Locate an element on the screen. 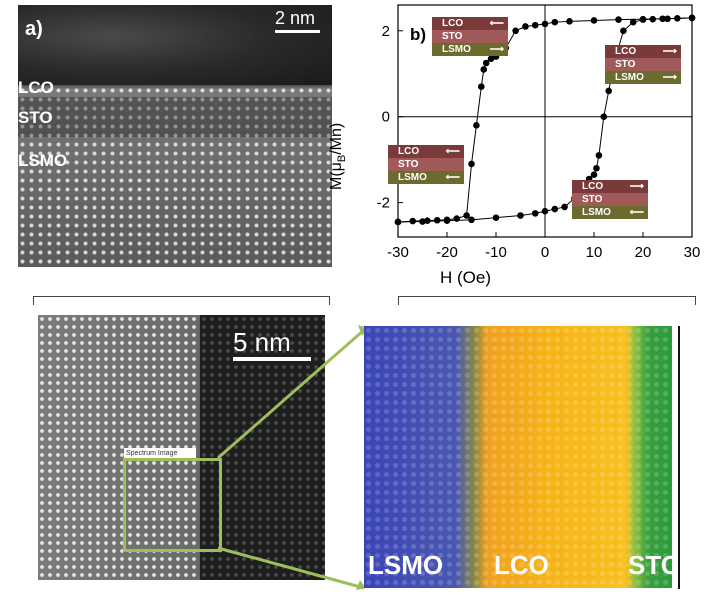  map-label-lco: LCO is located at coordinates (521, 565).